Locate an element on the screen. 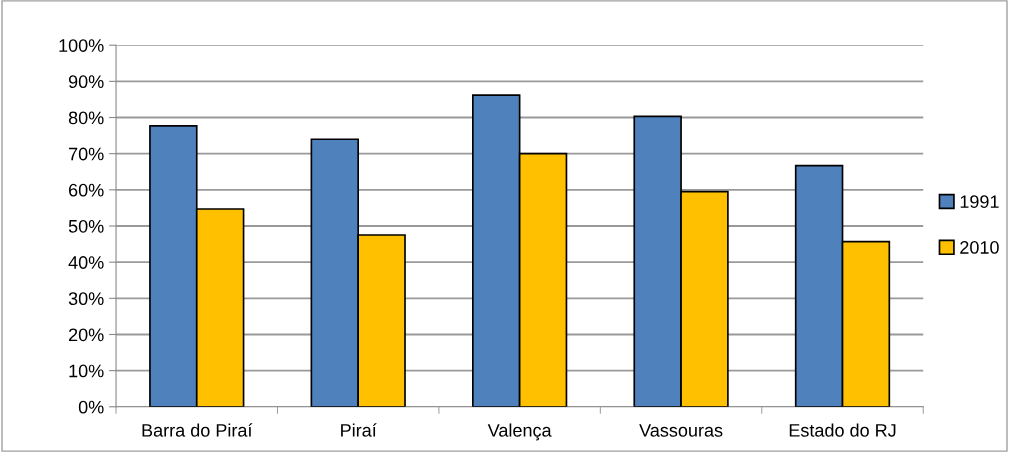 This screenshot has width=1009, height=452. y-tick-label: 80% is located at coordinates (86, 118).